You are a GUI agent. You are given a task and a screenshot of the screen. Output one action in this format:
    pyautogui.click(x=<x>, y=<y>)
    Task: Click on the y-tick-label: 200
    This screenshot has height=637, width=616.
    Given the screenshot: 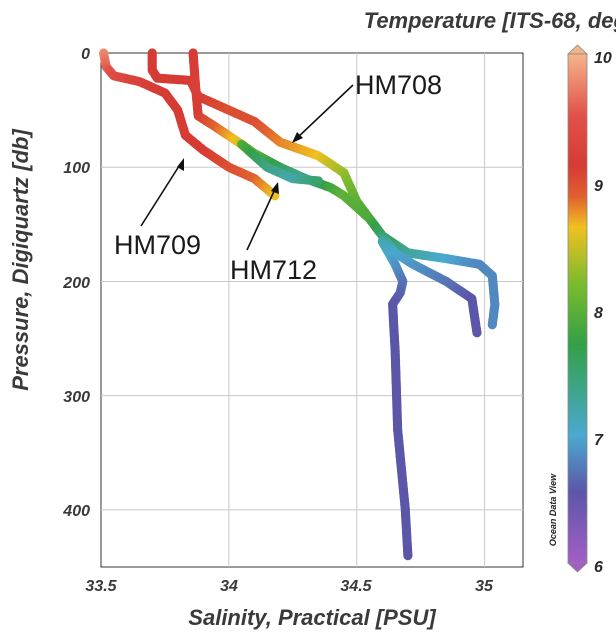 What is the action you would take?
    pyautogui.click(x=76, y=283)
    